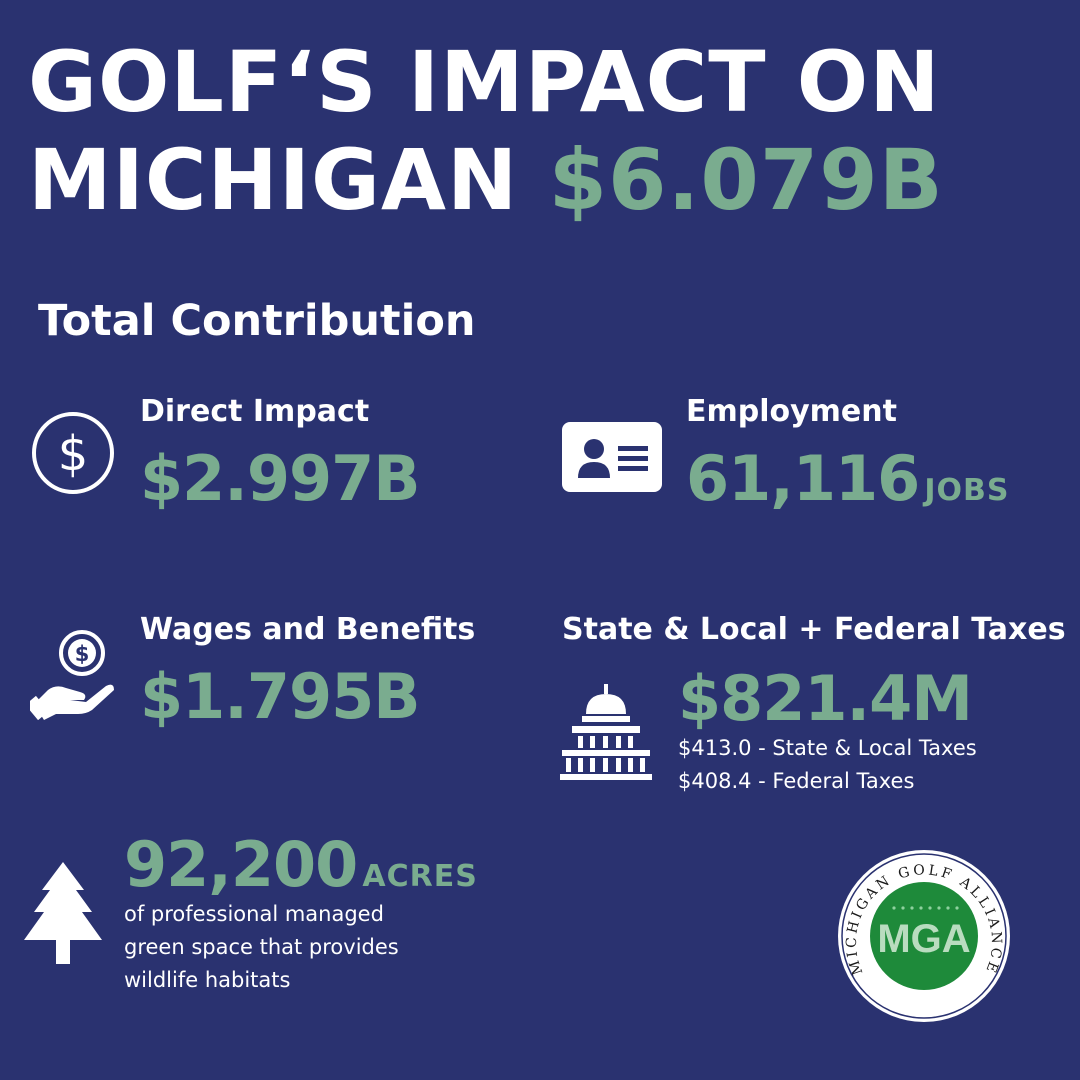  Describe the element at coordinates (308, 629) in the screenshot. I see `wages-label: Wages and Benefits` at that location.